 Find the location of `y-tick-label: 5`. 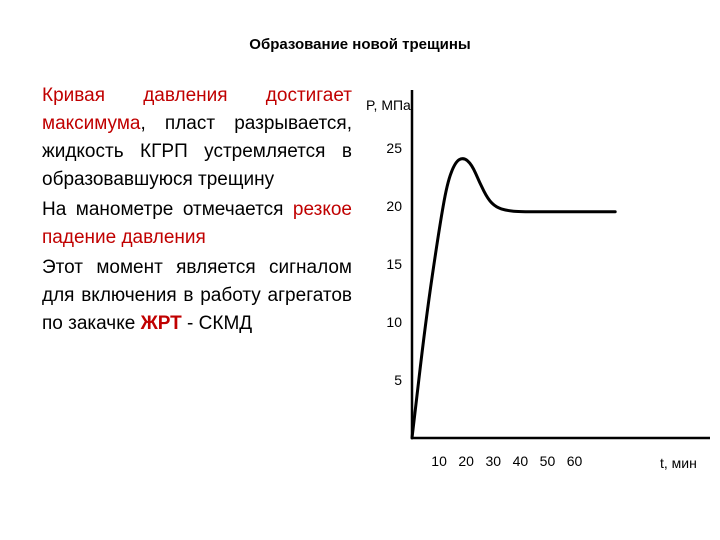

y-tick-label: 5 is located at coordinates (398, 380).